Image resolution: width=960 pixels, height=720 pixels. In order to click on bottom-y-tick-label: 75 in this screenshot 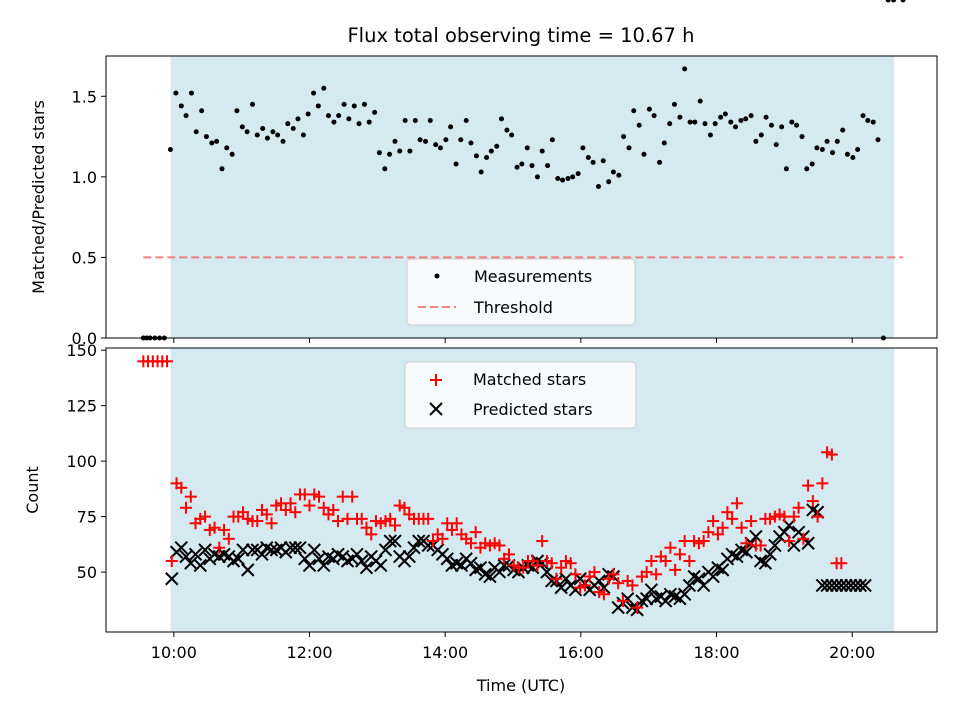, I will do `click(87, 517)`.